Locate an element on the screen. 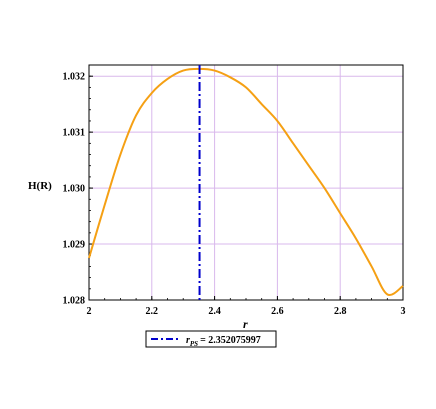  x-tick-label: 2.6 is located at coordinates (277, 311).